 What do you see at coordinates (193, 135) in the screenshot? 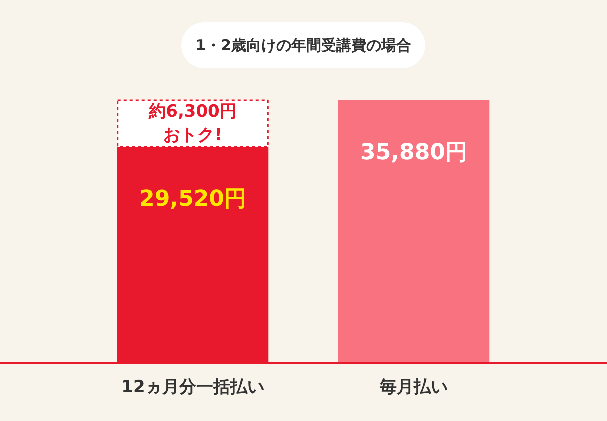
I see `annotation: おトク!` at bounding box center [193, 135].